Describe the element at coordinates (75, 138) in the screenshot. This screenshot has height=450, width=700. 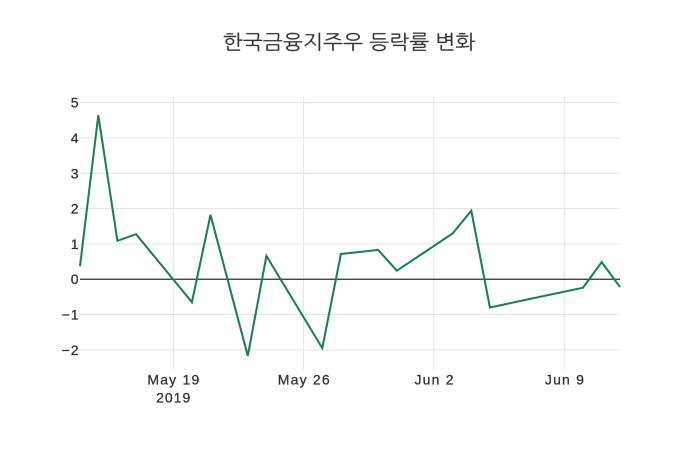
I see `svg-text: 4` at that location.